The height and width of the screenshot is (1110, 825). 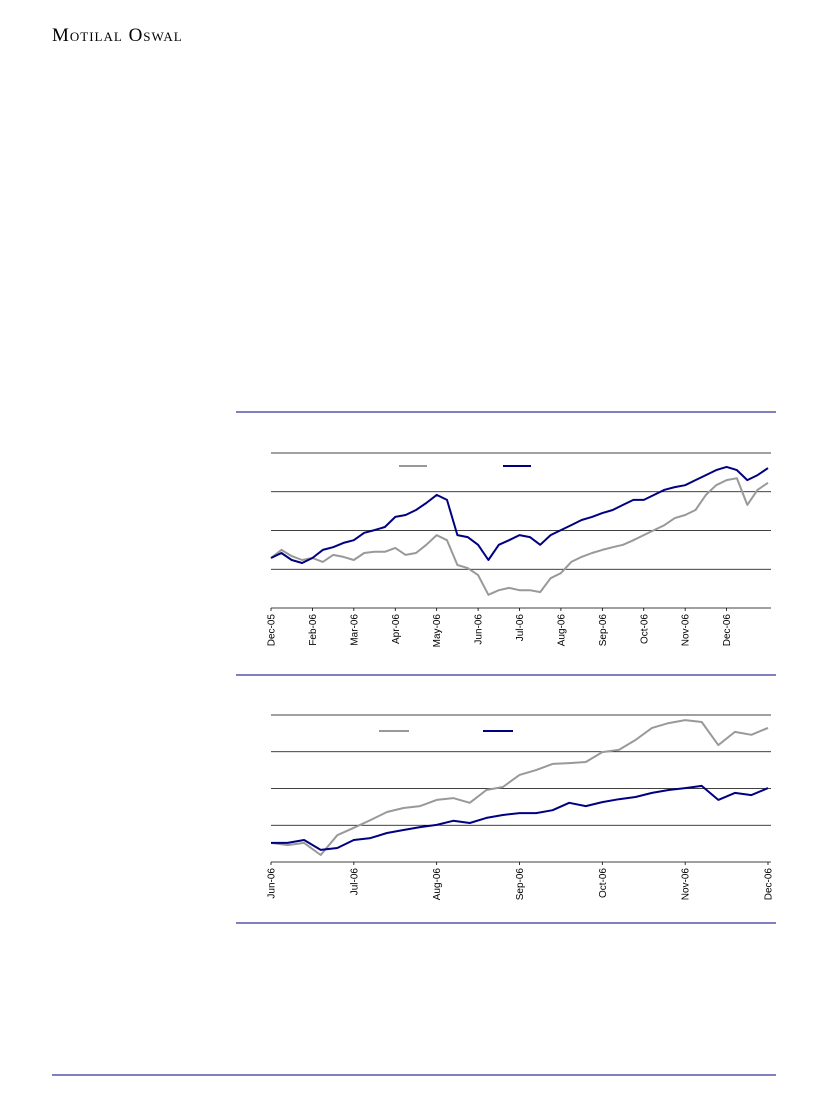 I want to click on x-tick-label: Mar-06, so click(x=354, y=630).